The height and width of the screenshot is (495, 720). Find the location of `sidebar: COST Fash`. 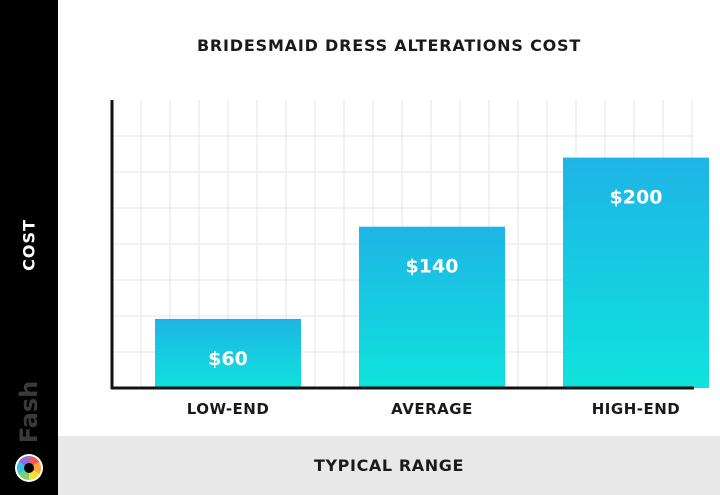

sidebar: COST Fash is located at coordinates (29, 247).